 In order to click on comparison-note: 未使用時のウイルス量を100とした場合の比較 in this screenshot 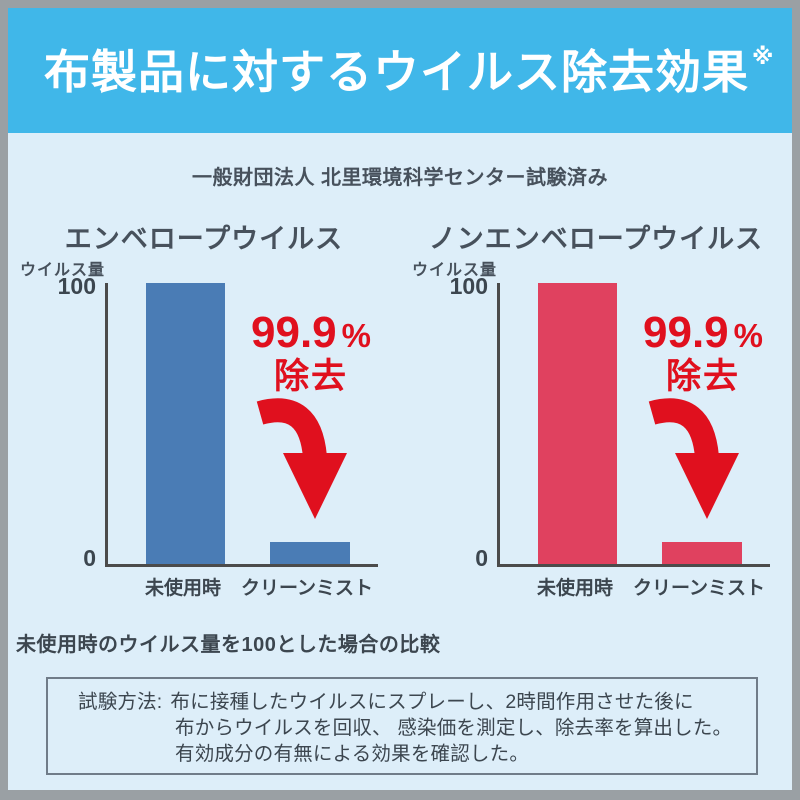, I will do `click(228, 645)`.